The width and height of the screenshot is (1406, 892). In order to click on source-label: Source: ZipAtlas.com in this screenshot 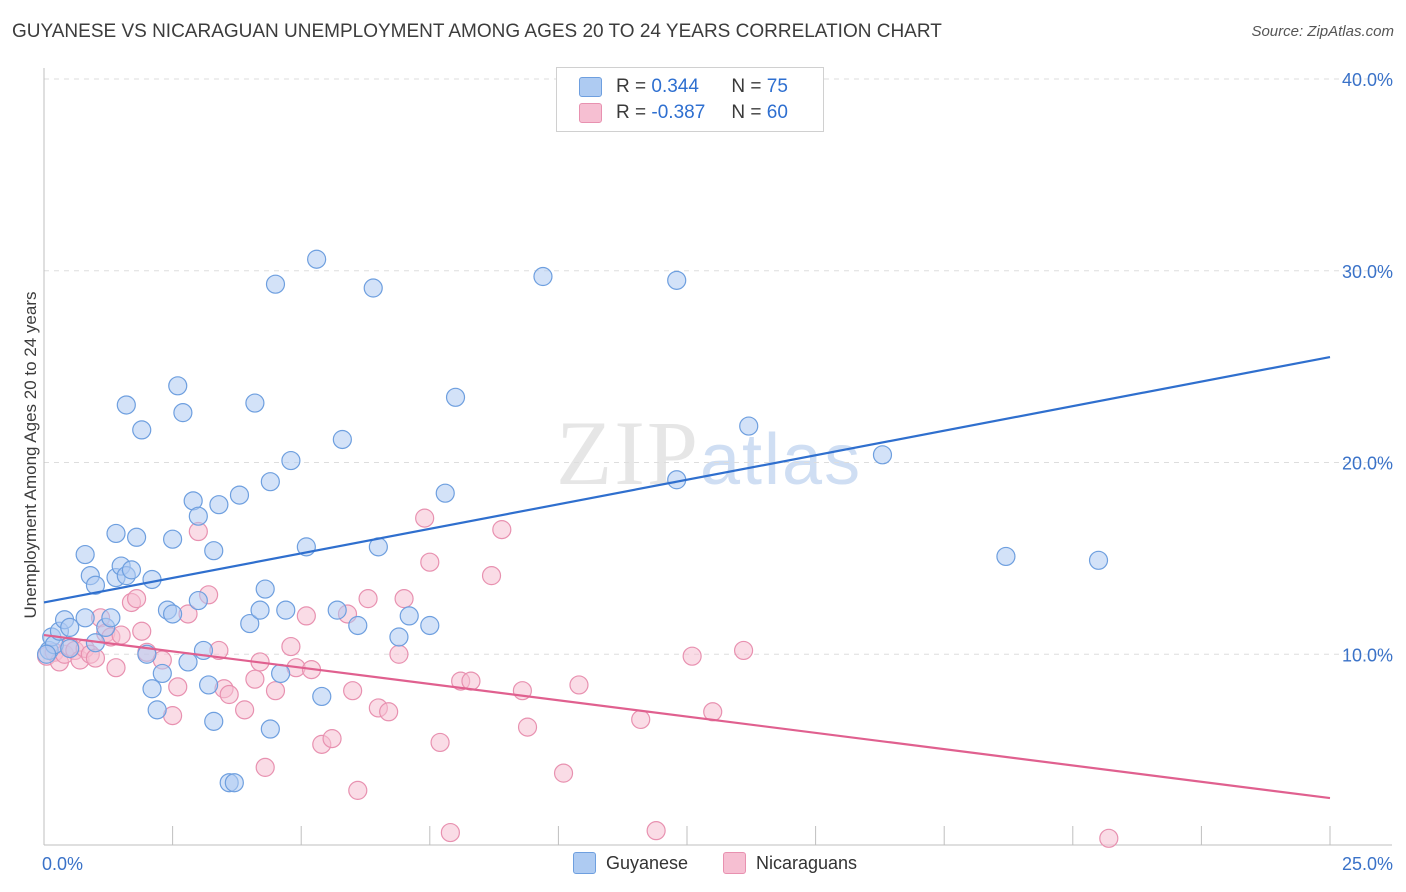, I will do `click(1322, 31)`.